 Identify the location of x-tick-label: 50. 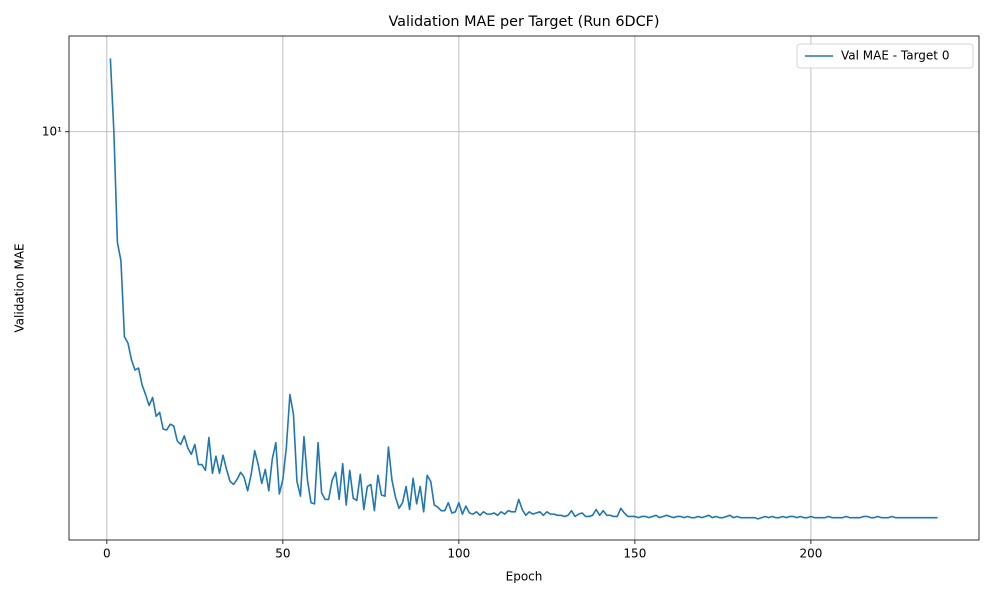
(282, 554).